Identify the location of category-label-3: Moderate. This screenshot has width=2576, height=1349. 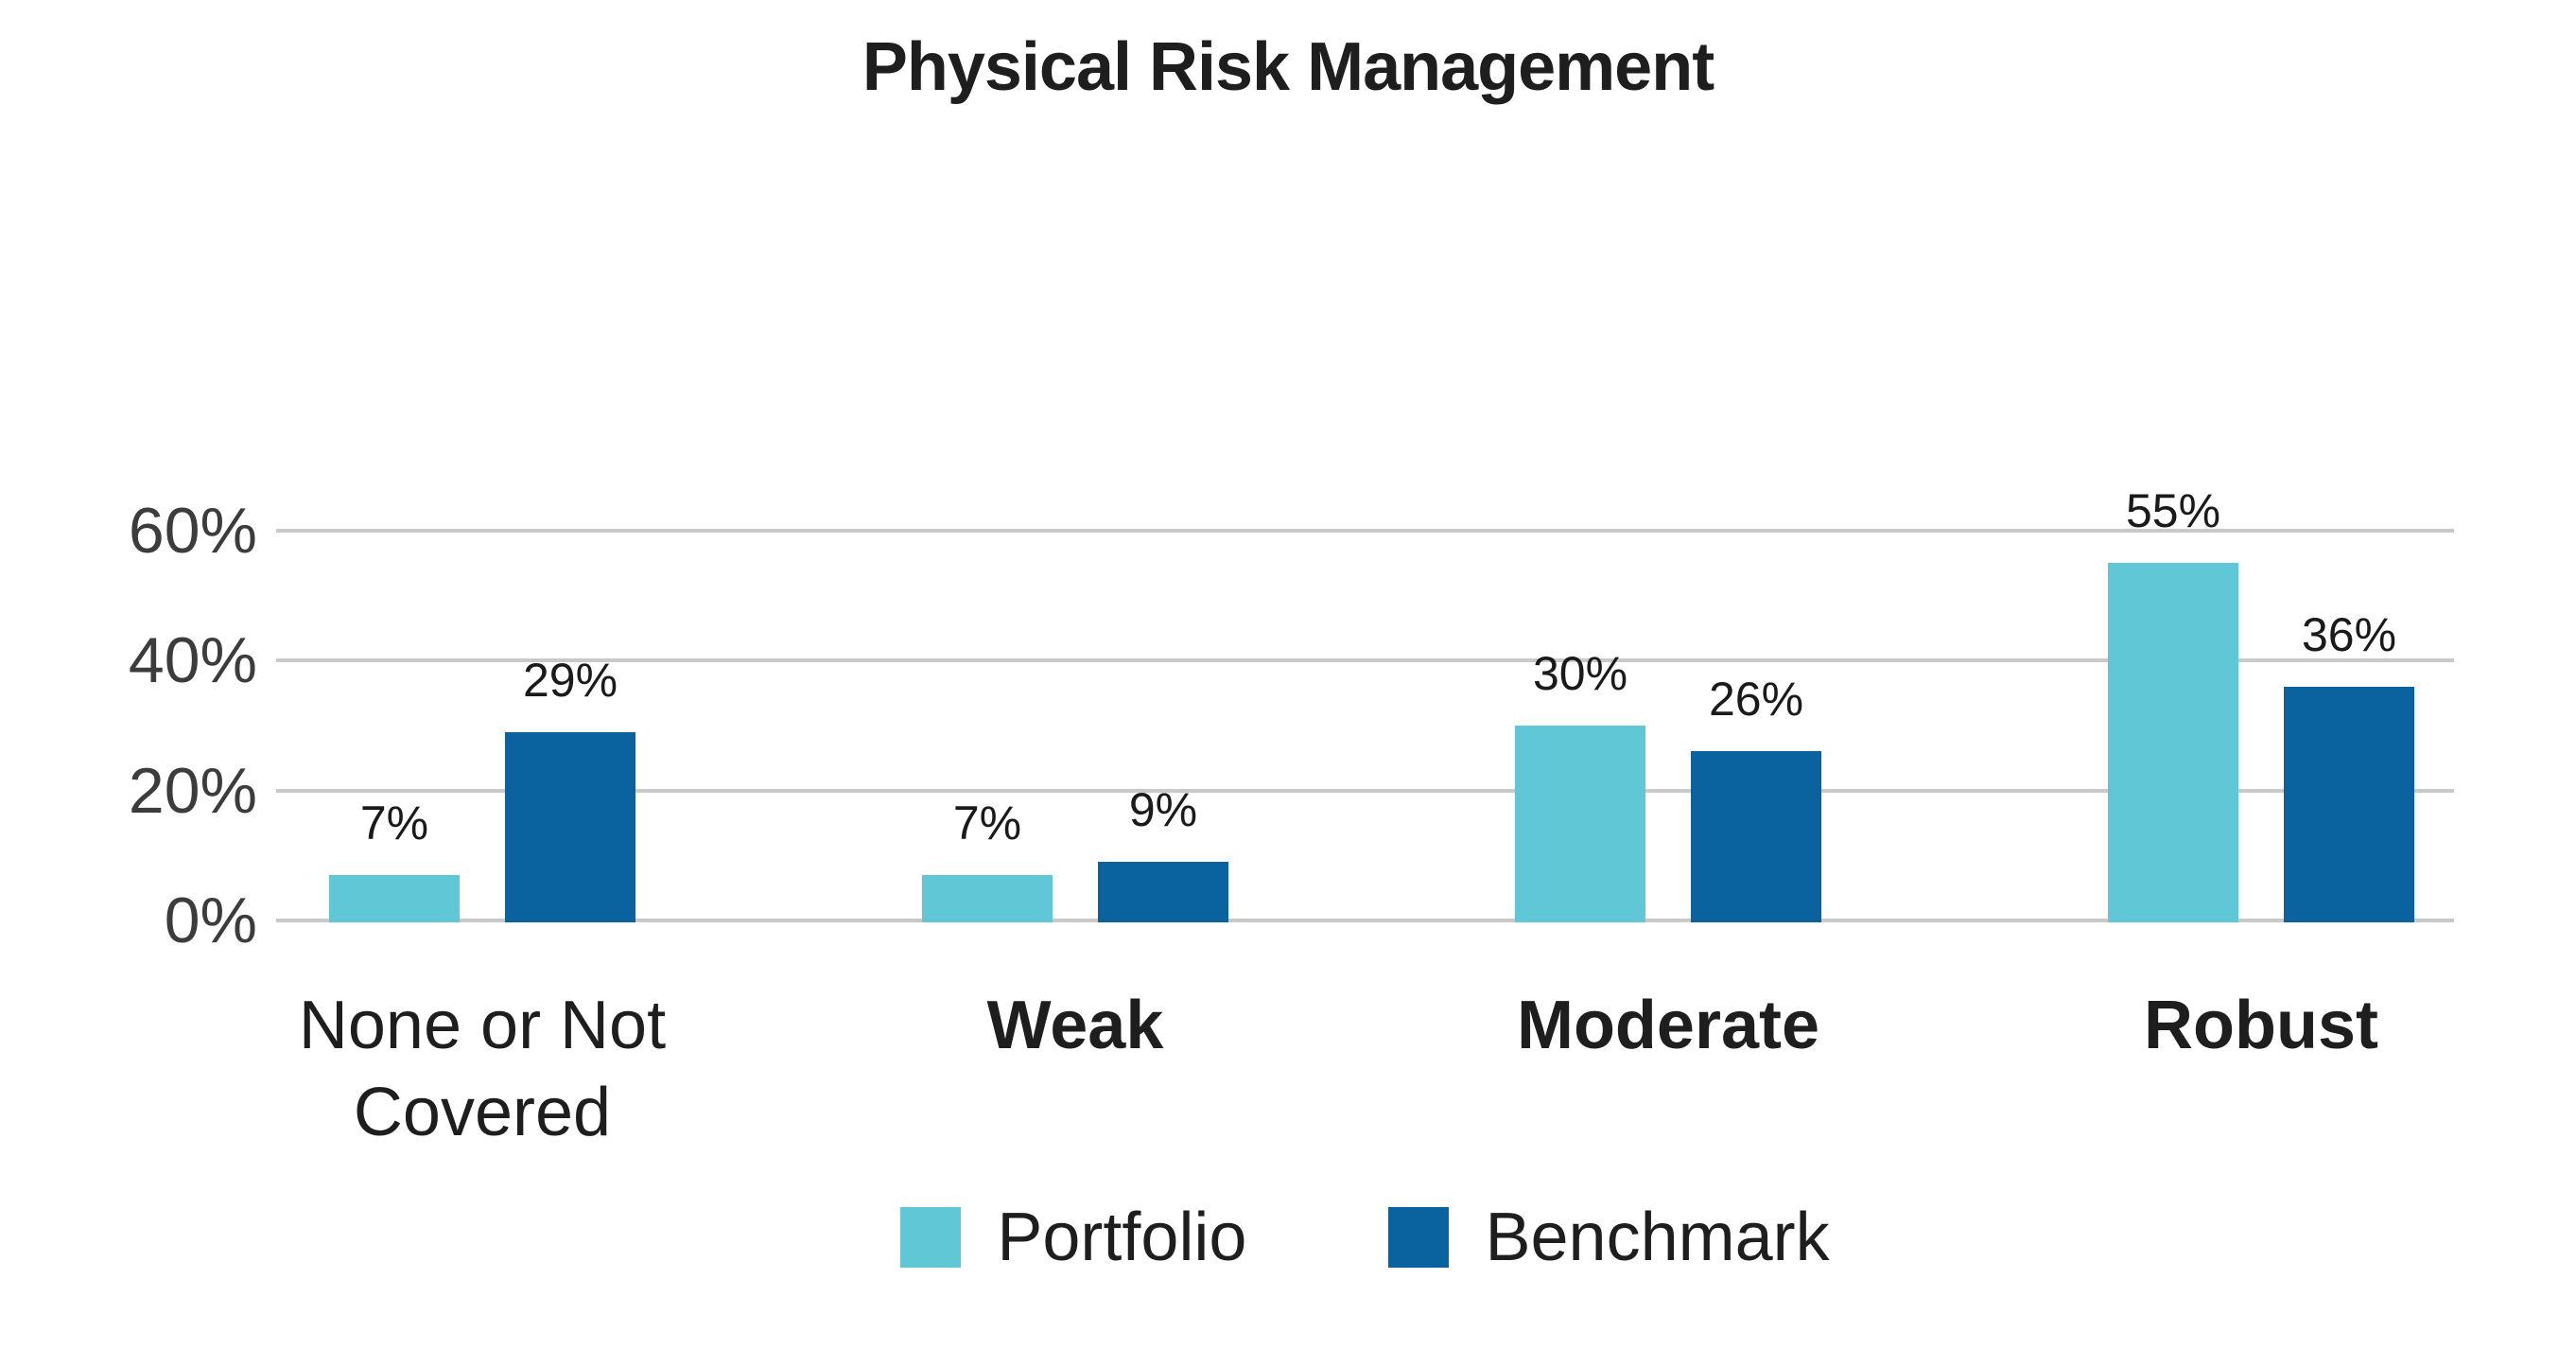
(1668, 1025).